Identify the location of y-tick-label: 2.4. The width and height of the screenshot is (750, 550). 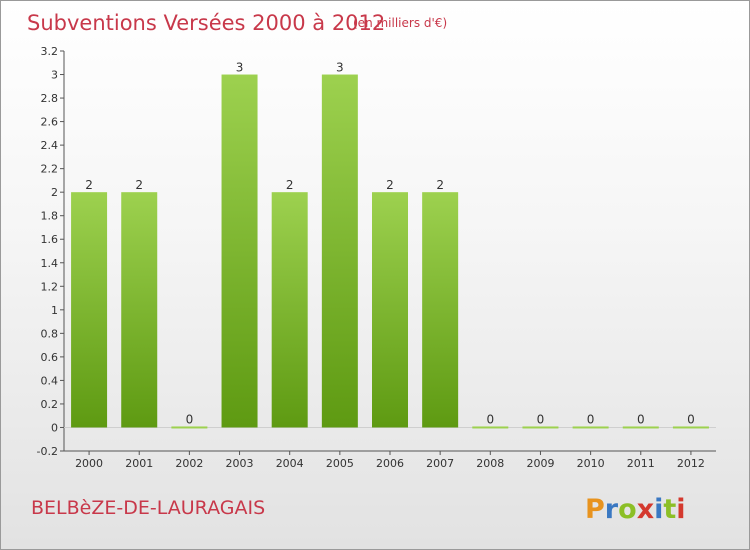
(50, 145).